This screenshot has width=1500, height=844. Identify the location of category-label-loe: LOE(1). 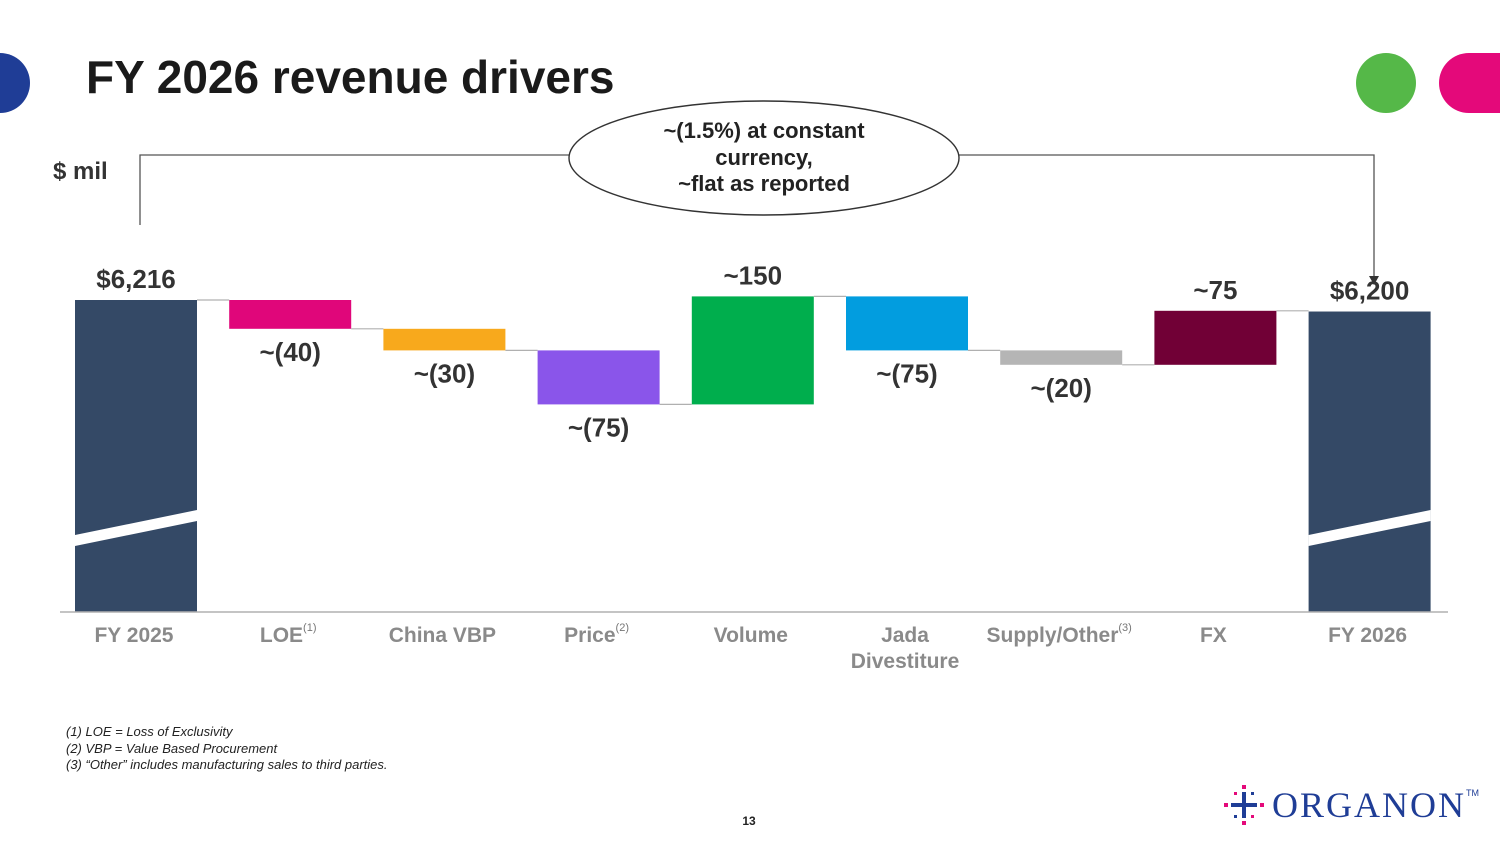
(288, 634).